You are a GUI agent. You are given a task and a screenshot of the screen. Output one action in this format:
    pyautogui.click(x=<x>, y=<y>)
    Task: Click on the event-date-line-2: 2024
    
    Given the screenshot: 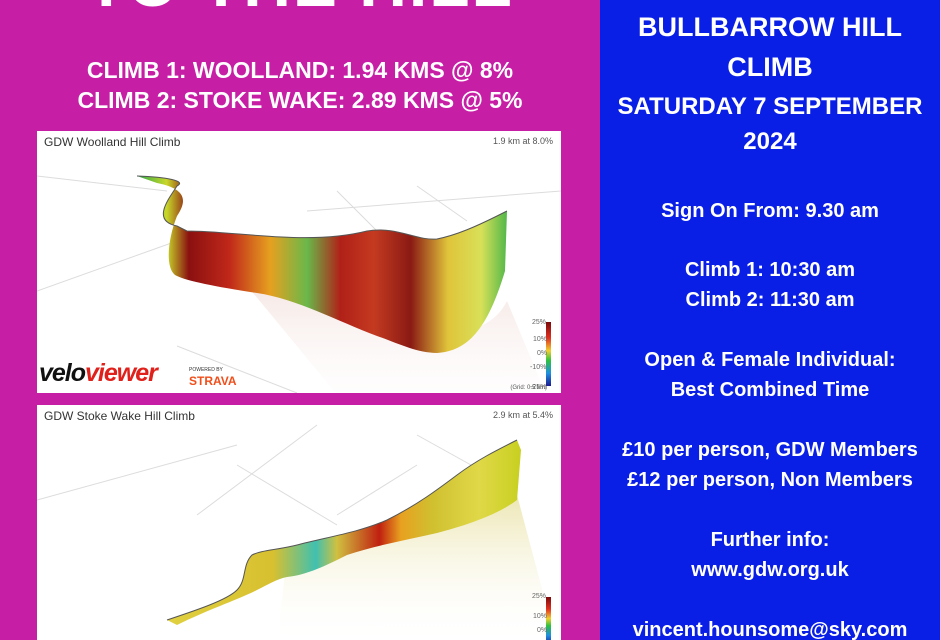 What is the action you would take?
    pyautogui.click(x=770, y=141)
    